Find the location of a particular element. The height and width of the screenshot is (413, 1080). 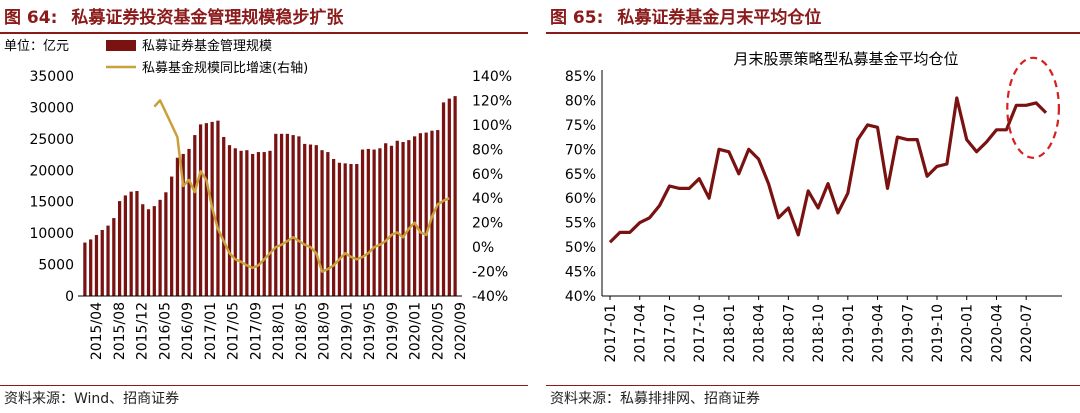

legend-label-bar: 私募证券基金管理规模 is located at coordinates (207, 46).